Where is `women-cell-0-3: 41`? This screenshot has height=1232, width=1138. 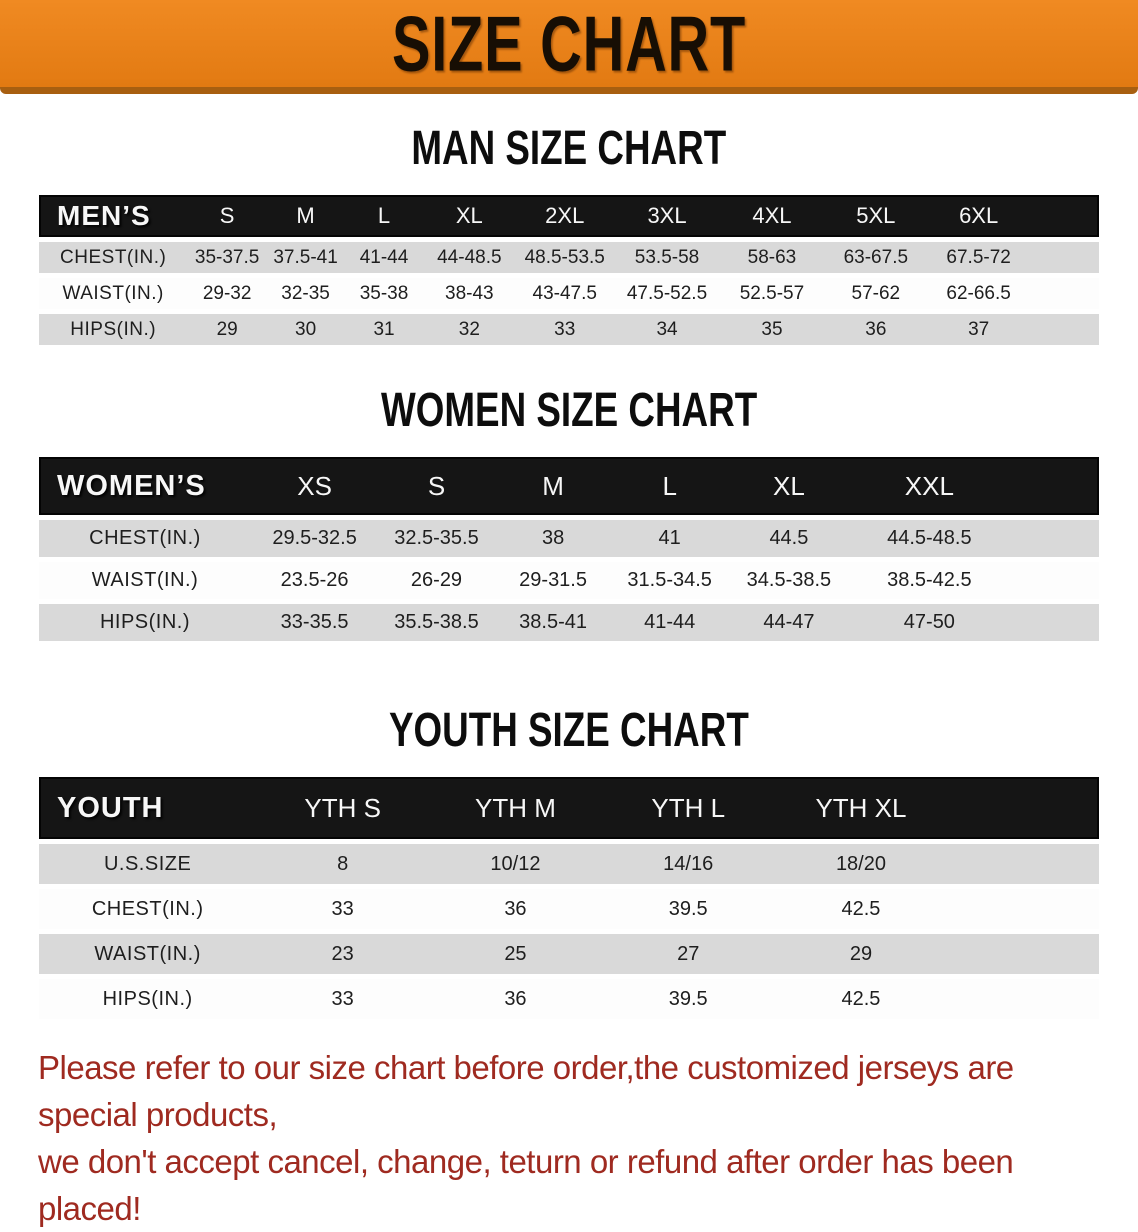
women-cell-0-3: 41 is located at coordinates (669, 538).